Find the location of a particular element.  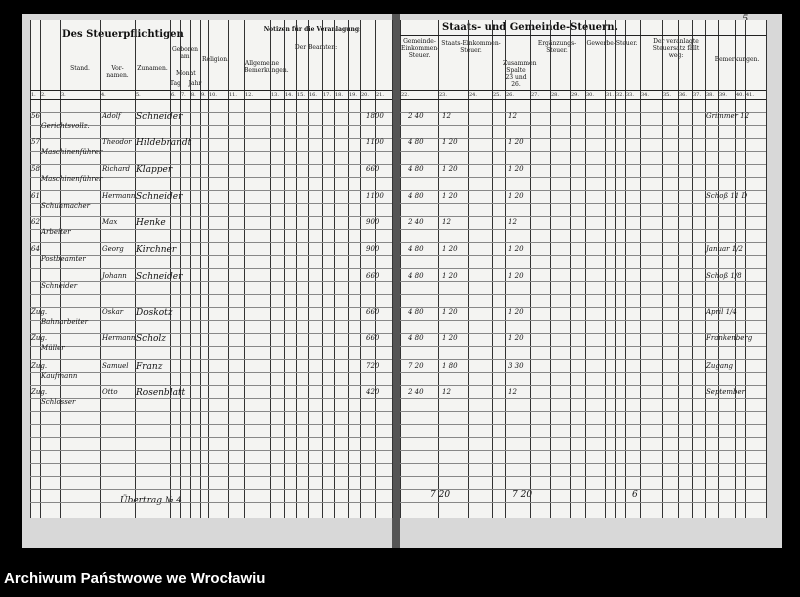

column-number: 2. is located at coordinates (43, 95).